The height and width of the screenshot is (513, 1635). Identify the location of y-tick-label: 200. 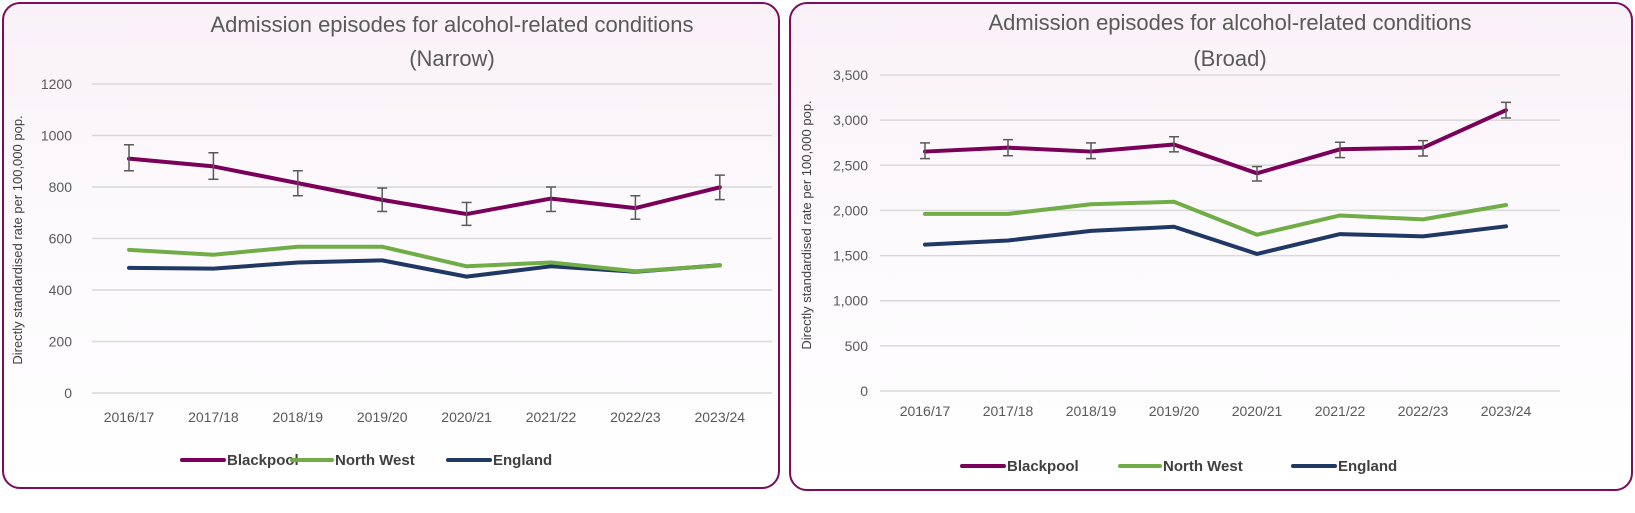
(61, 342).